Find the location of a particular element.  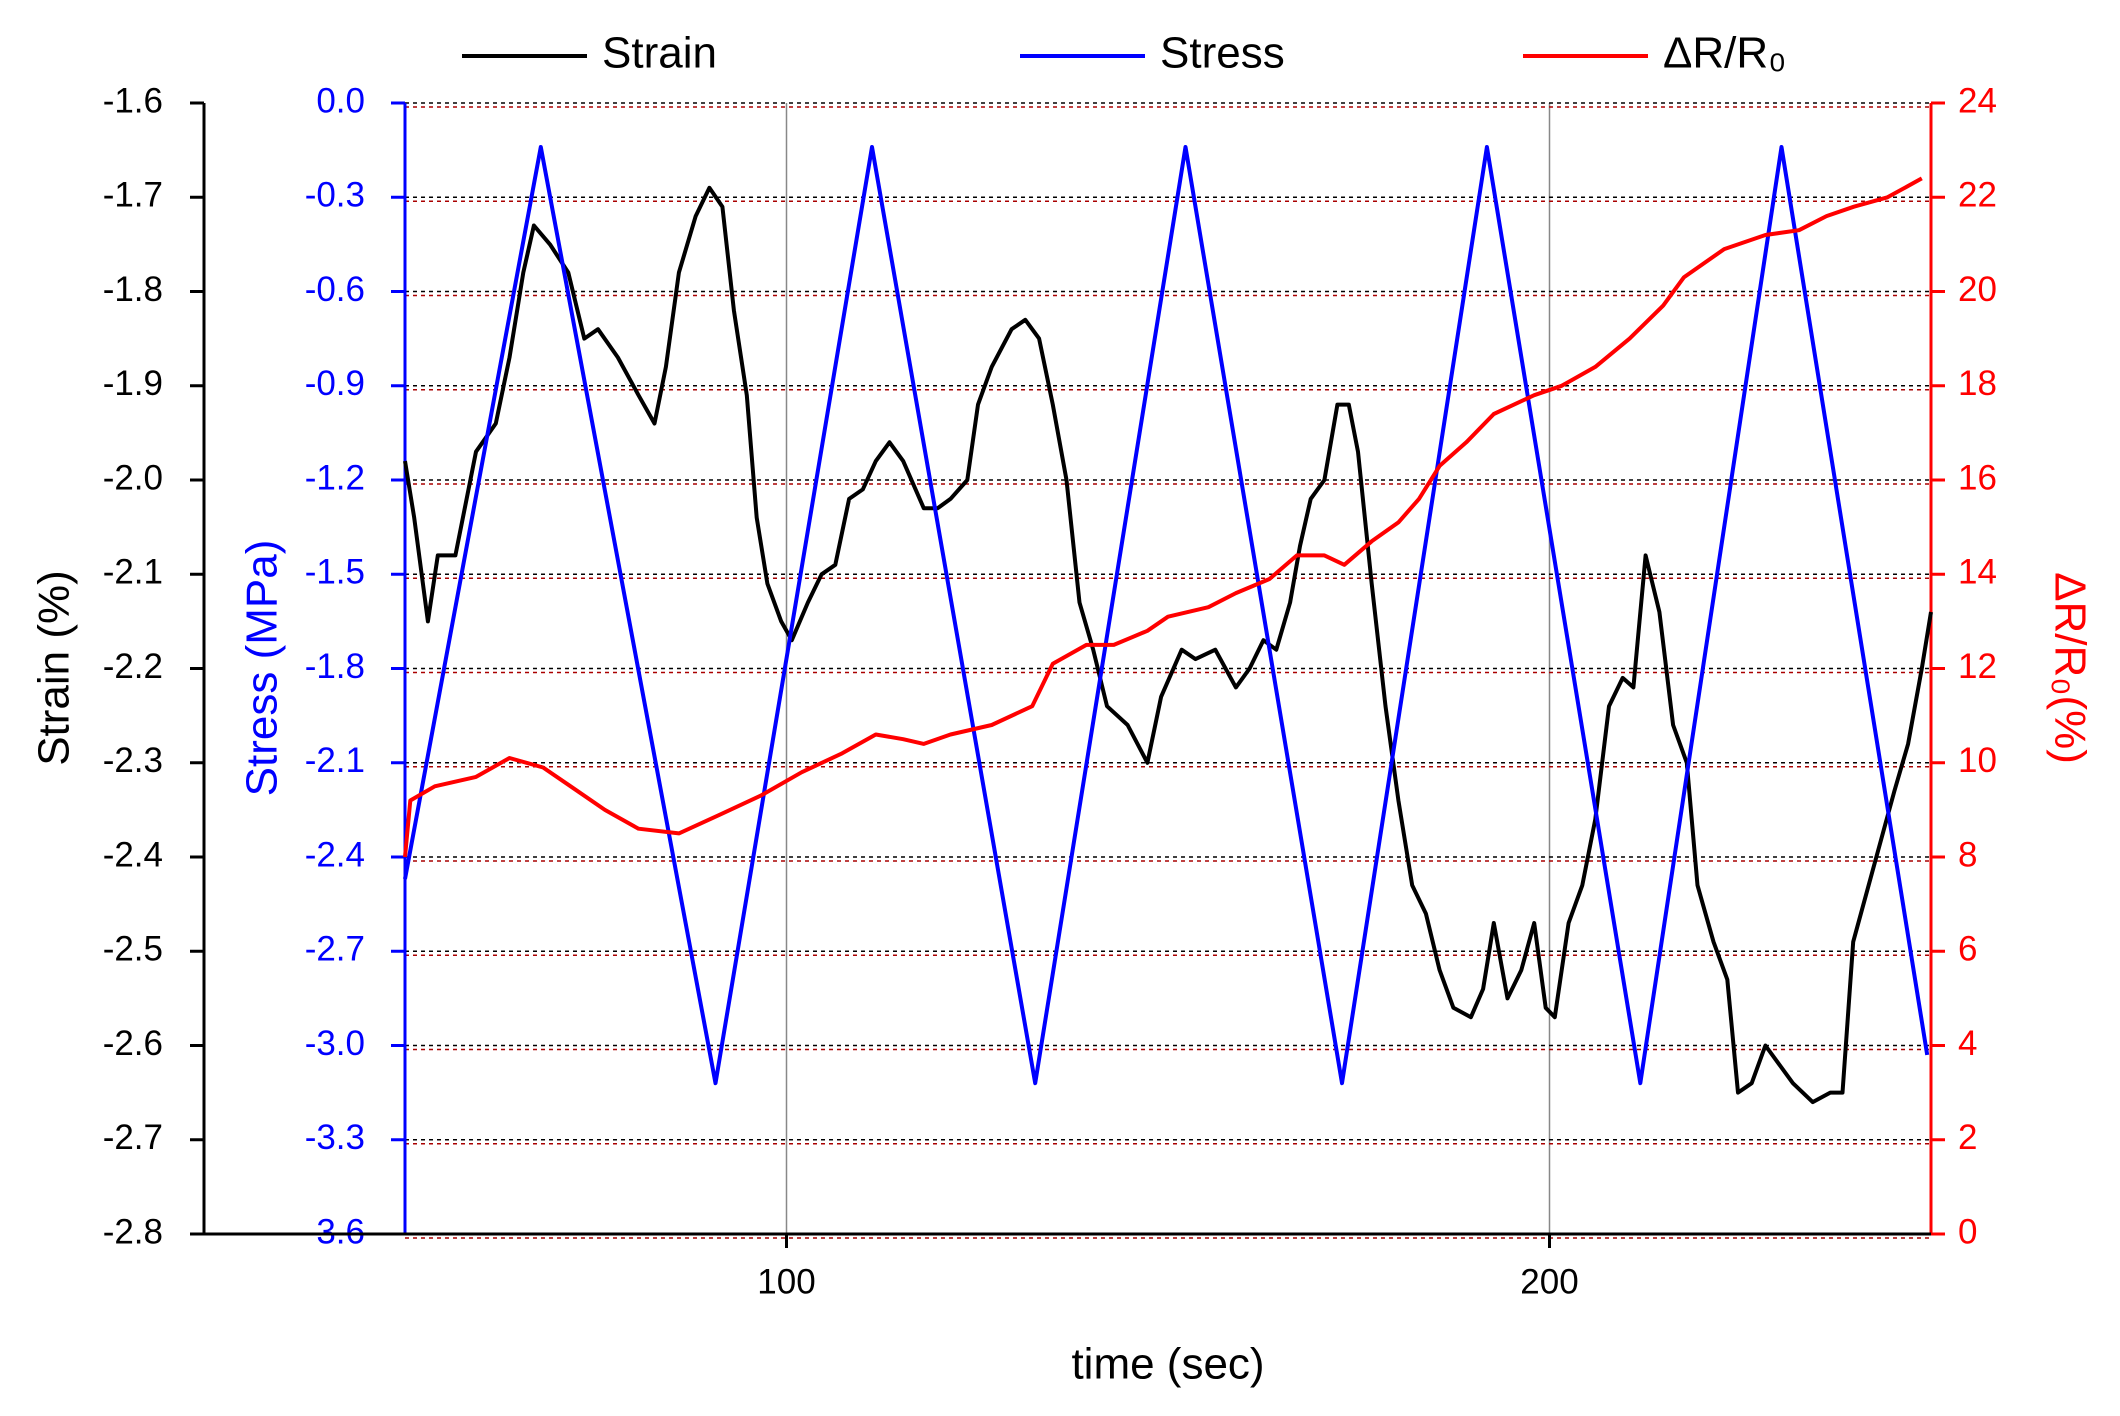

x-tick-label: 100 is located at coordinates (786, 1281).